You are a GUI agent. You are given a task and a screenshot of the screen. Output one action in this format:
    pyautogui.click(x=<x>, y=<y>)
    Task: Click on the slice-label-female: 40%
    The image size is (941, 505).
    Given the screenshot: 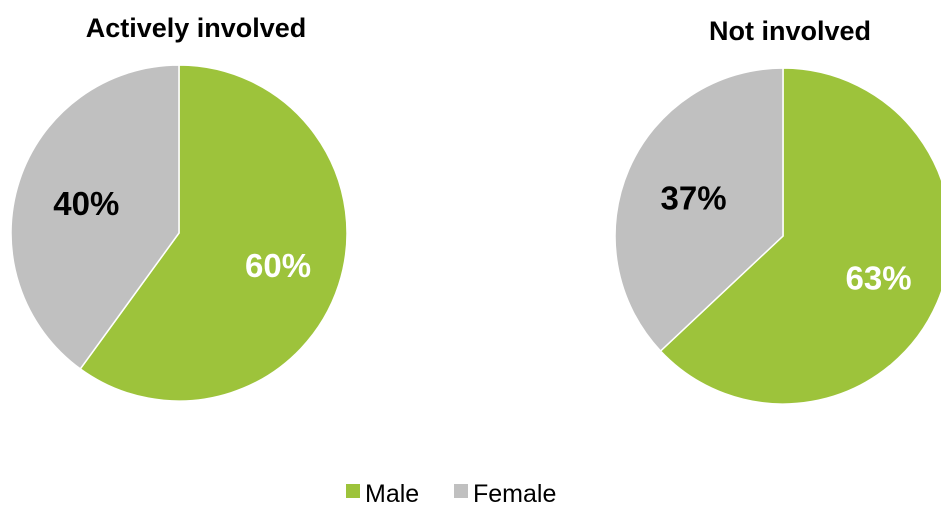 What is the action you would take?
    pyautogui.click(x=86, y=203)
    